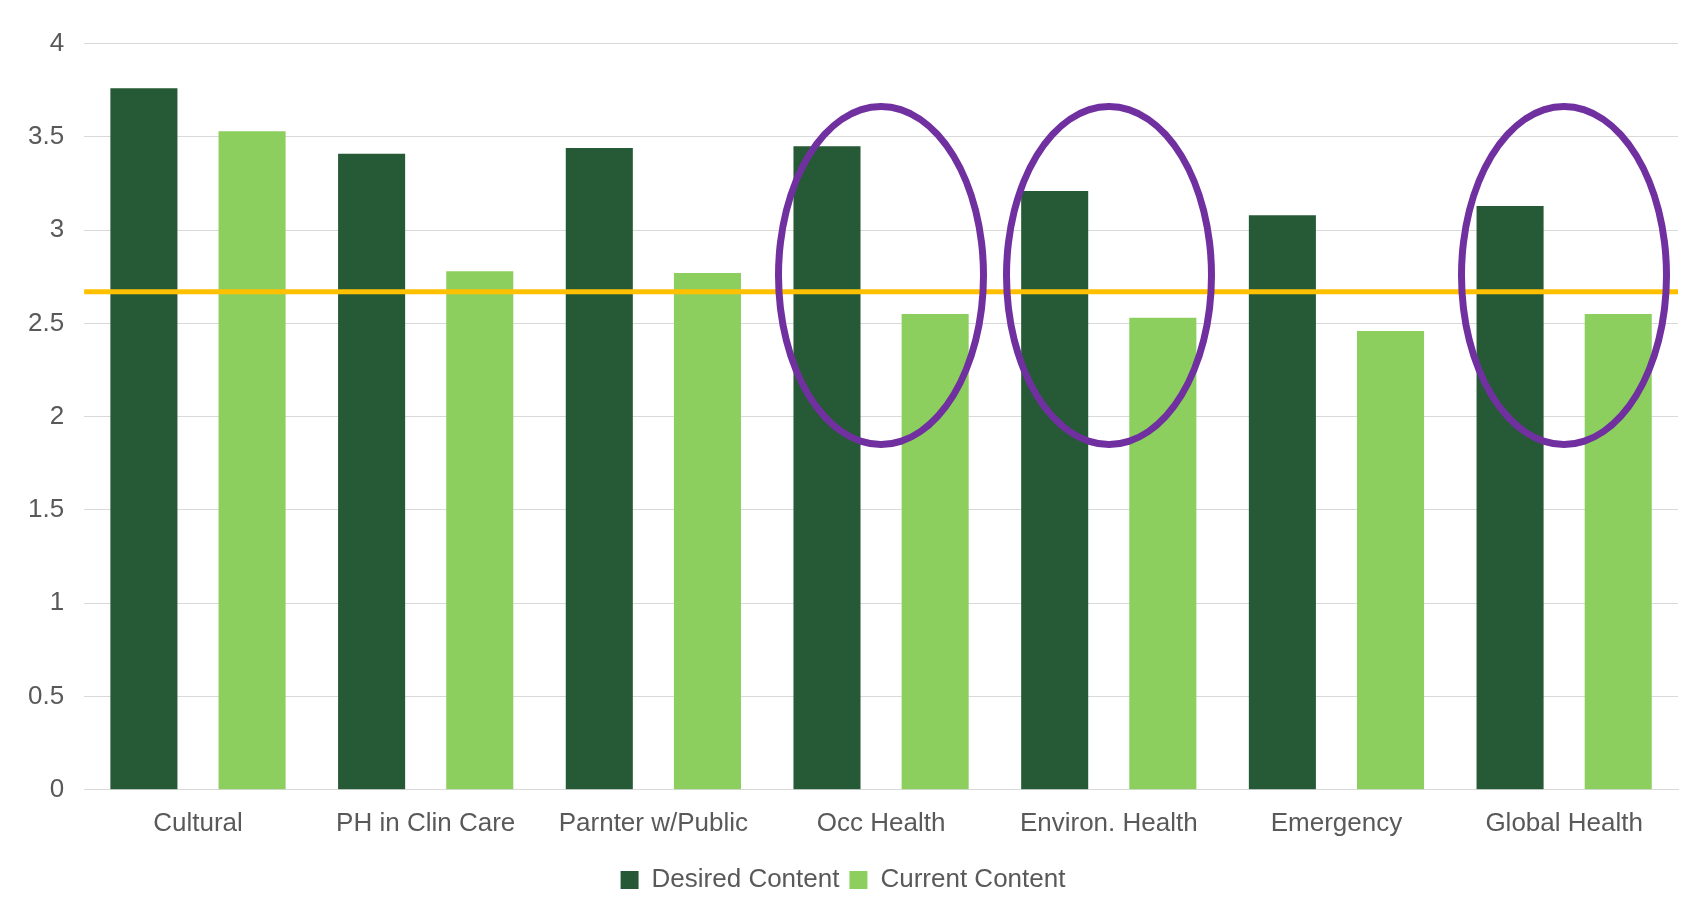 The width and height of the screenshot is (1696, 911). What do you see at coordinates (746, 878) in the screenshot?
I see `legend-label: Desired Content` at bounding box center [746, 878].